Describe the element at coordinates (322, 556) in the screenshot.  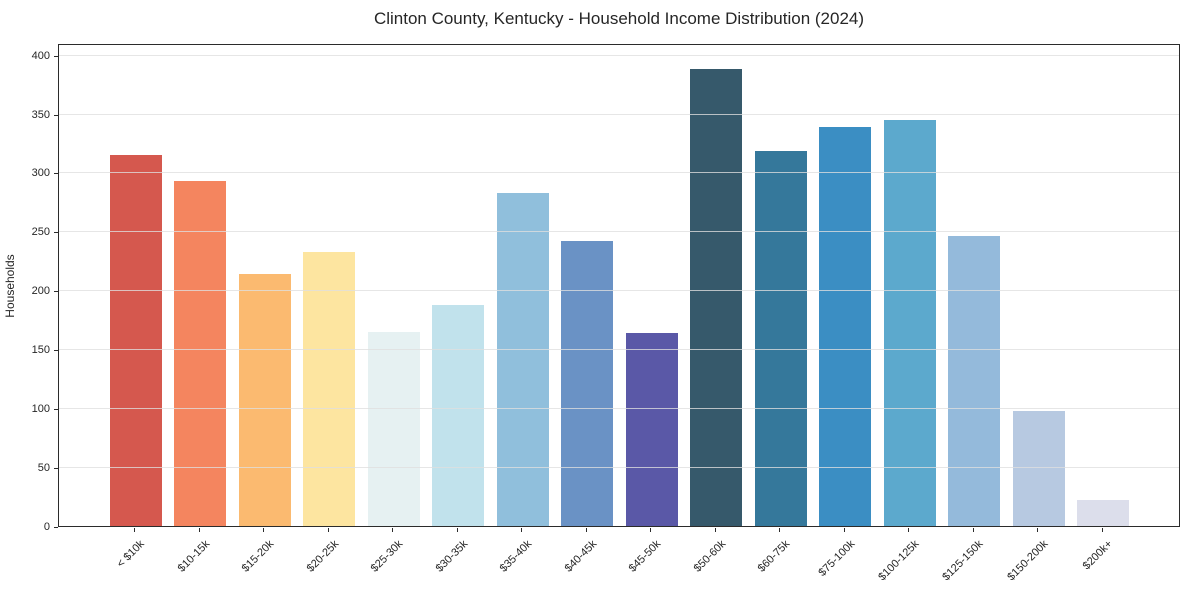
I see `x-tick-label-text: $20-25k` at that location.